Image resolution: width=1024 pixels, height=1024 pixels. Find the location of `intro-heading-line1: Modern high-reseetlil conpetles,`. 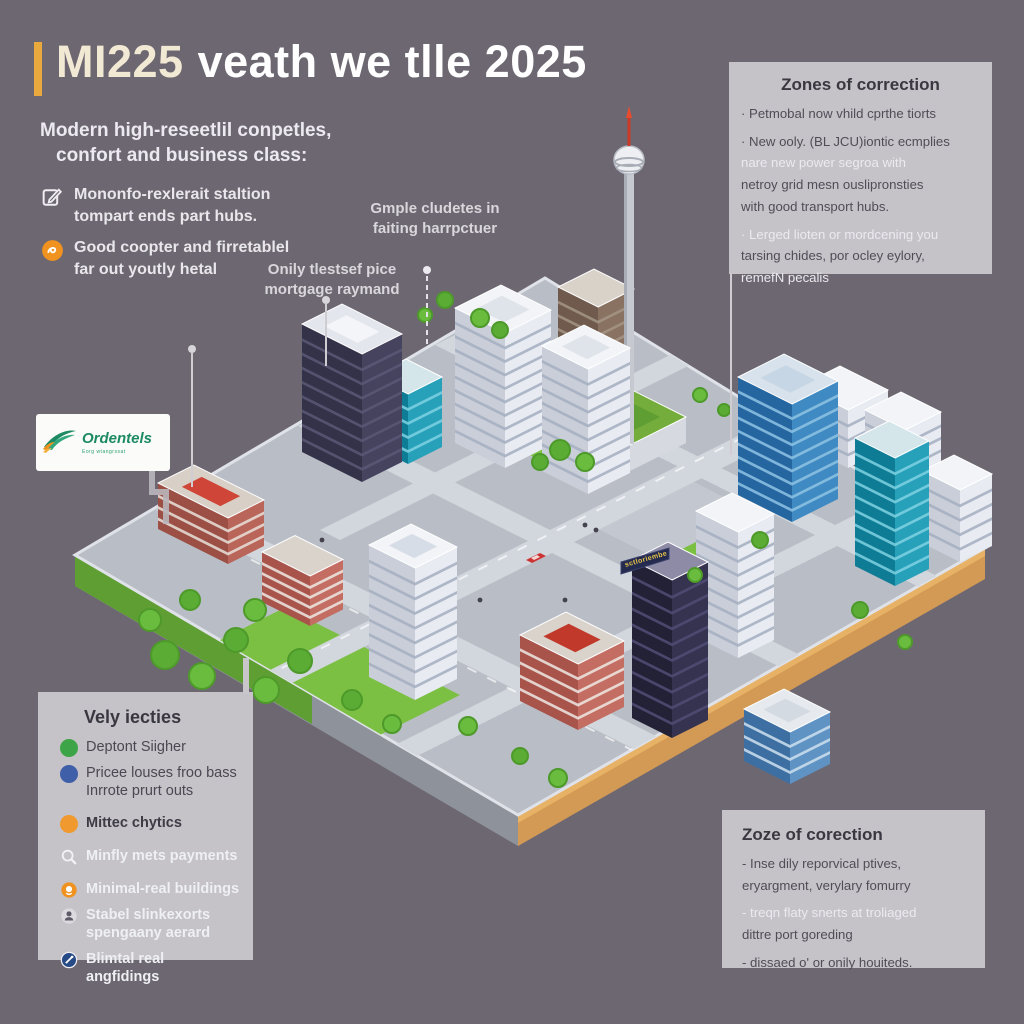

intro-heading-line1: Modern high-reseetlil conpetles, is located at coordinates (186, 130).